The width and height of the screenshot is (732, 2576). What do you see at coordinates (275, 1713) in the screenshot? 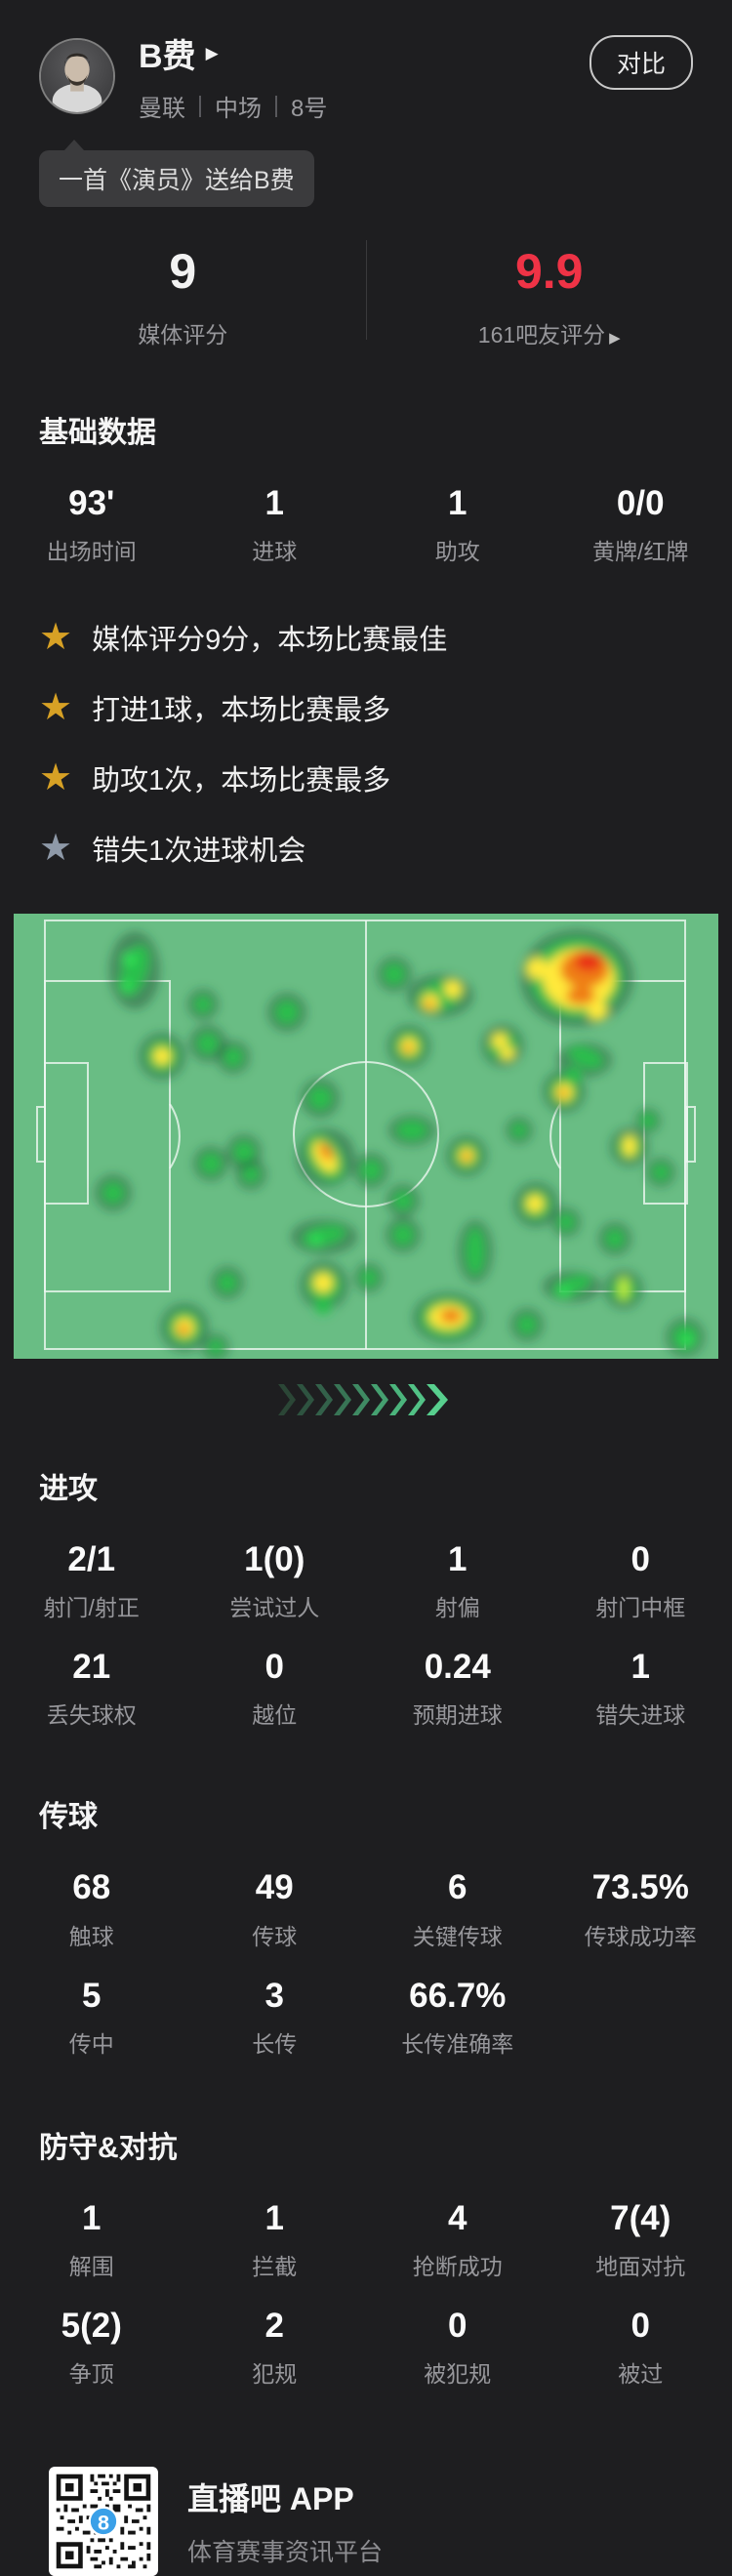
I see `stat-label: 越位` at bounding box center [275, 1713].